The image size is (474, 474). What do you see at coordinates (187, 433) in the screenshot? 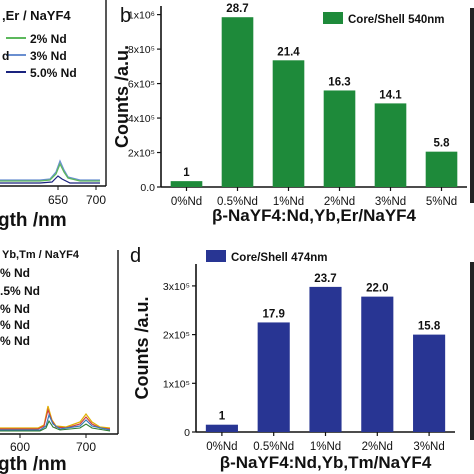
I see `y-tick-label: 0` at bounding box center [187, 433].